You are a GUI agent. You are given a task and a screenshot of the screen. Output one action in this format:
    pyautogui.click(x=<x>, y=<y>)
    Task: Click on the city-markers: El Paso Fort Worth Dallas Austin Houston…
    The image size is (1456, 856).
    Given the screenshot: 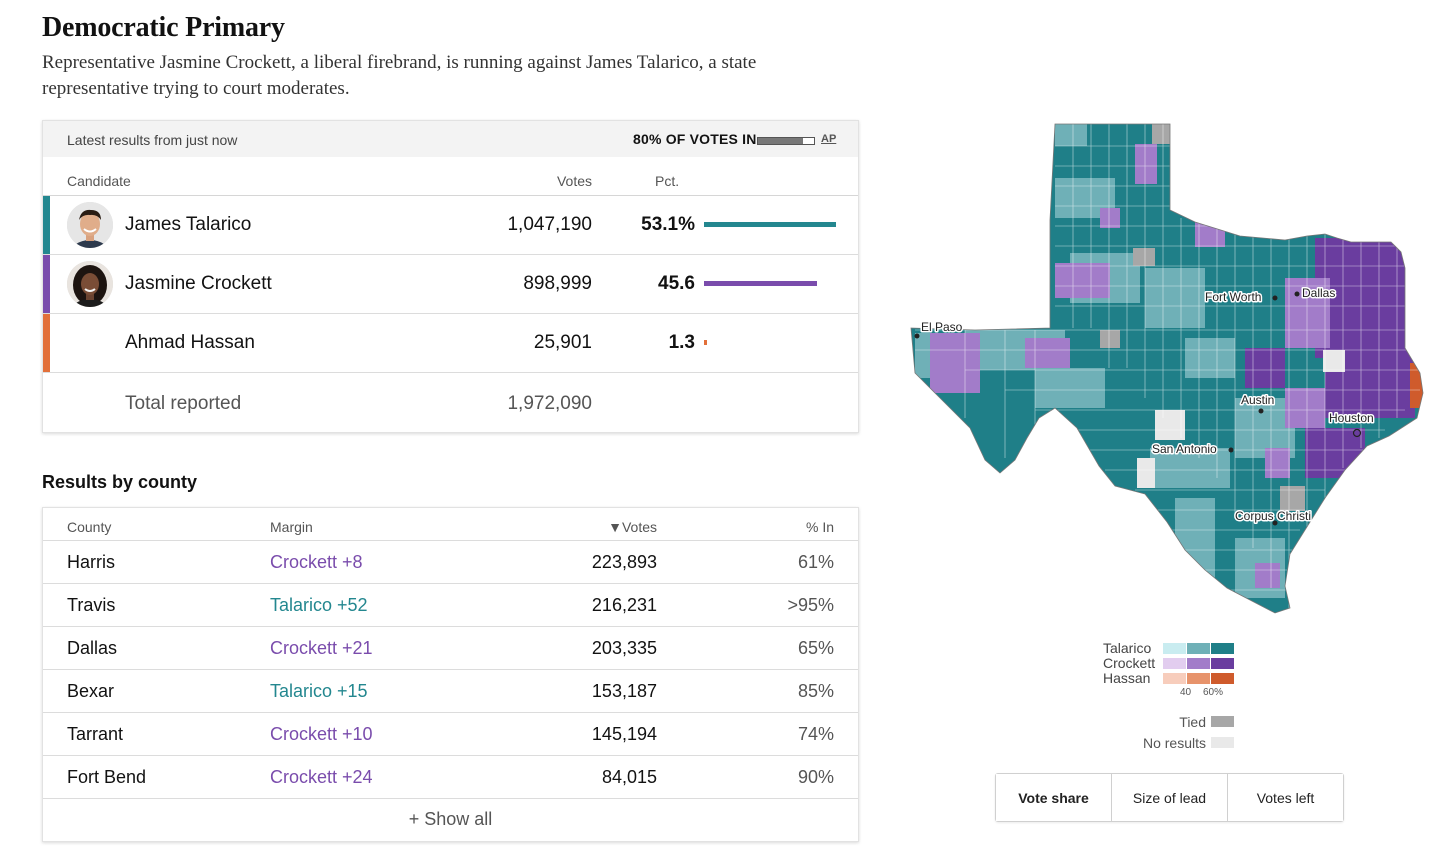 What is the action you would take?
    pyautogui.click(x=1144, y=405)
    